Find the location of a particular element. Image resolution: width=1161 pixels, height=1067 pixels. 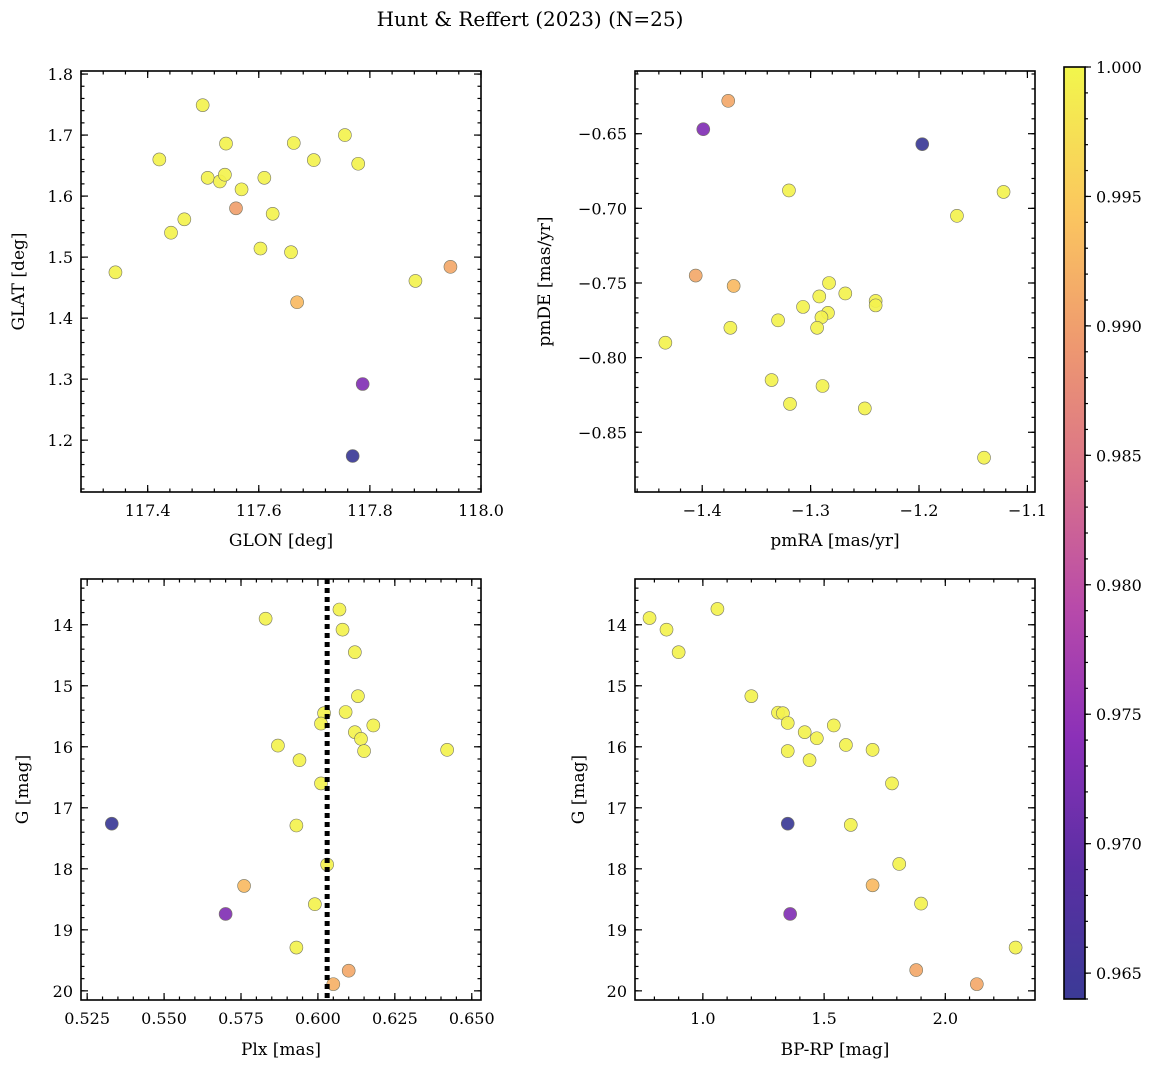

y-tick-label: 1.3 is located at coordinates (60, 379).